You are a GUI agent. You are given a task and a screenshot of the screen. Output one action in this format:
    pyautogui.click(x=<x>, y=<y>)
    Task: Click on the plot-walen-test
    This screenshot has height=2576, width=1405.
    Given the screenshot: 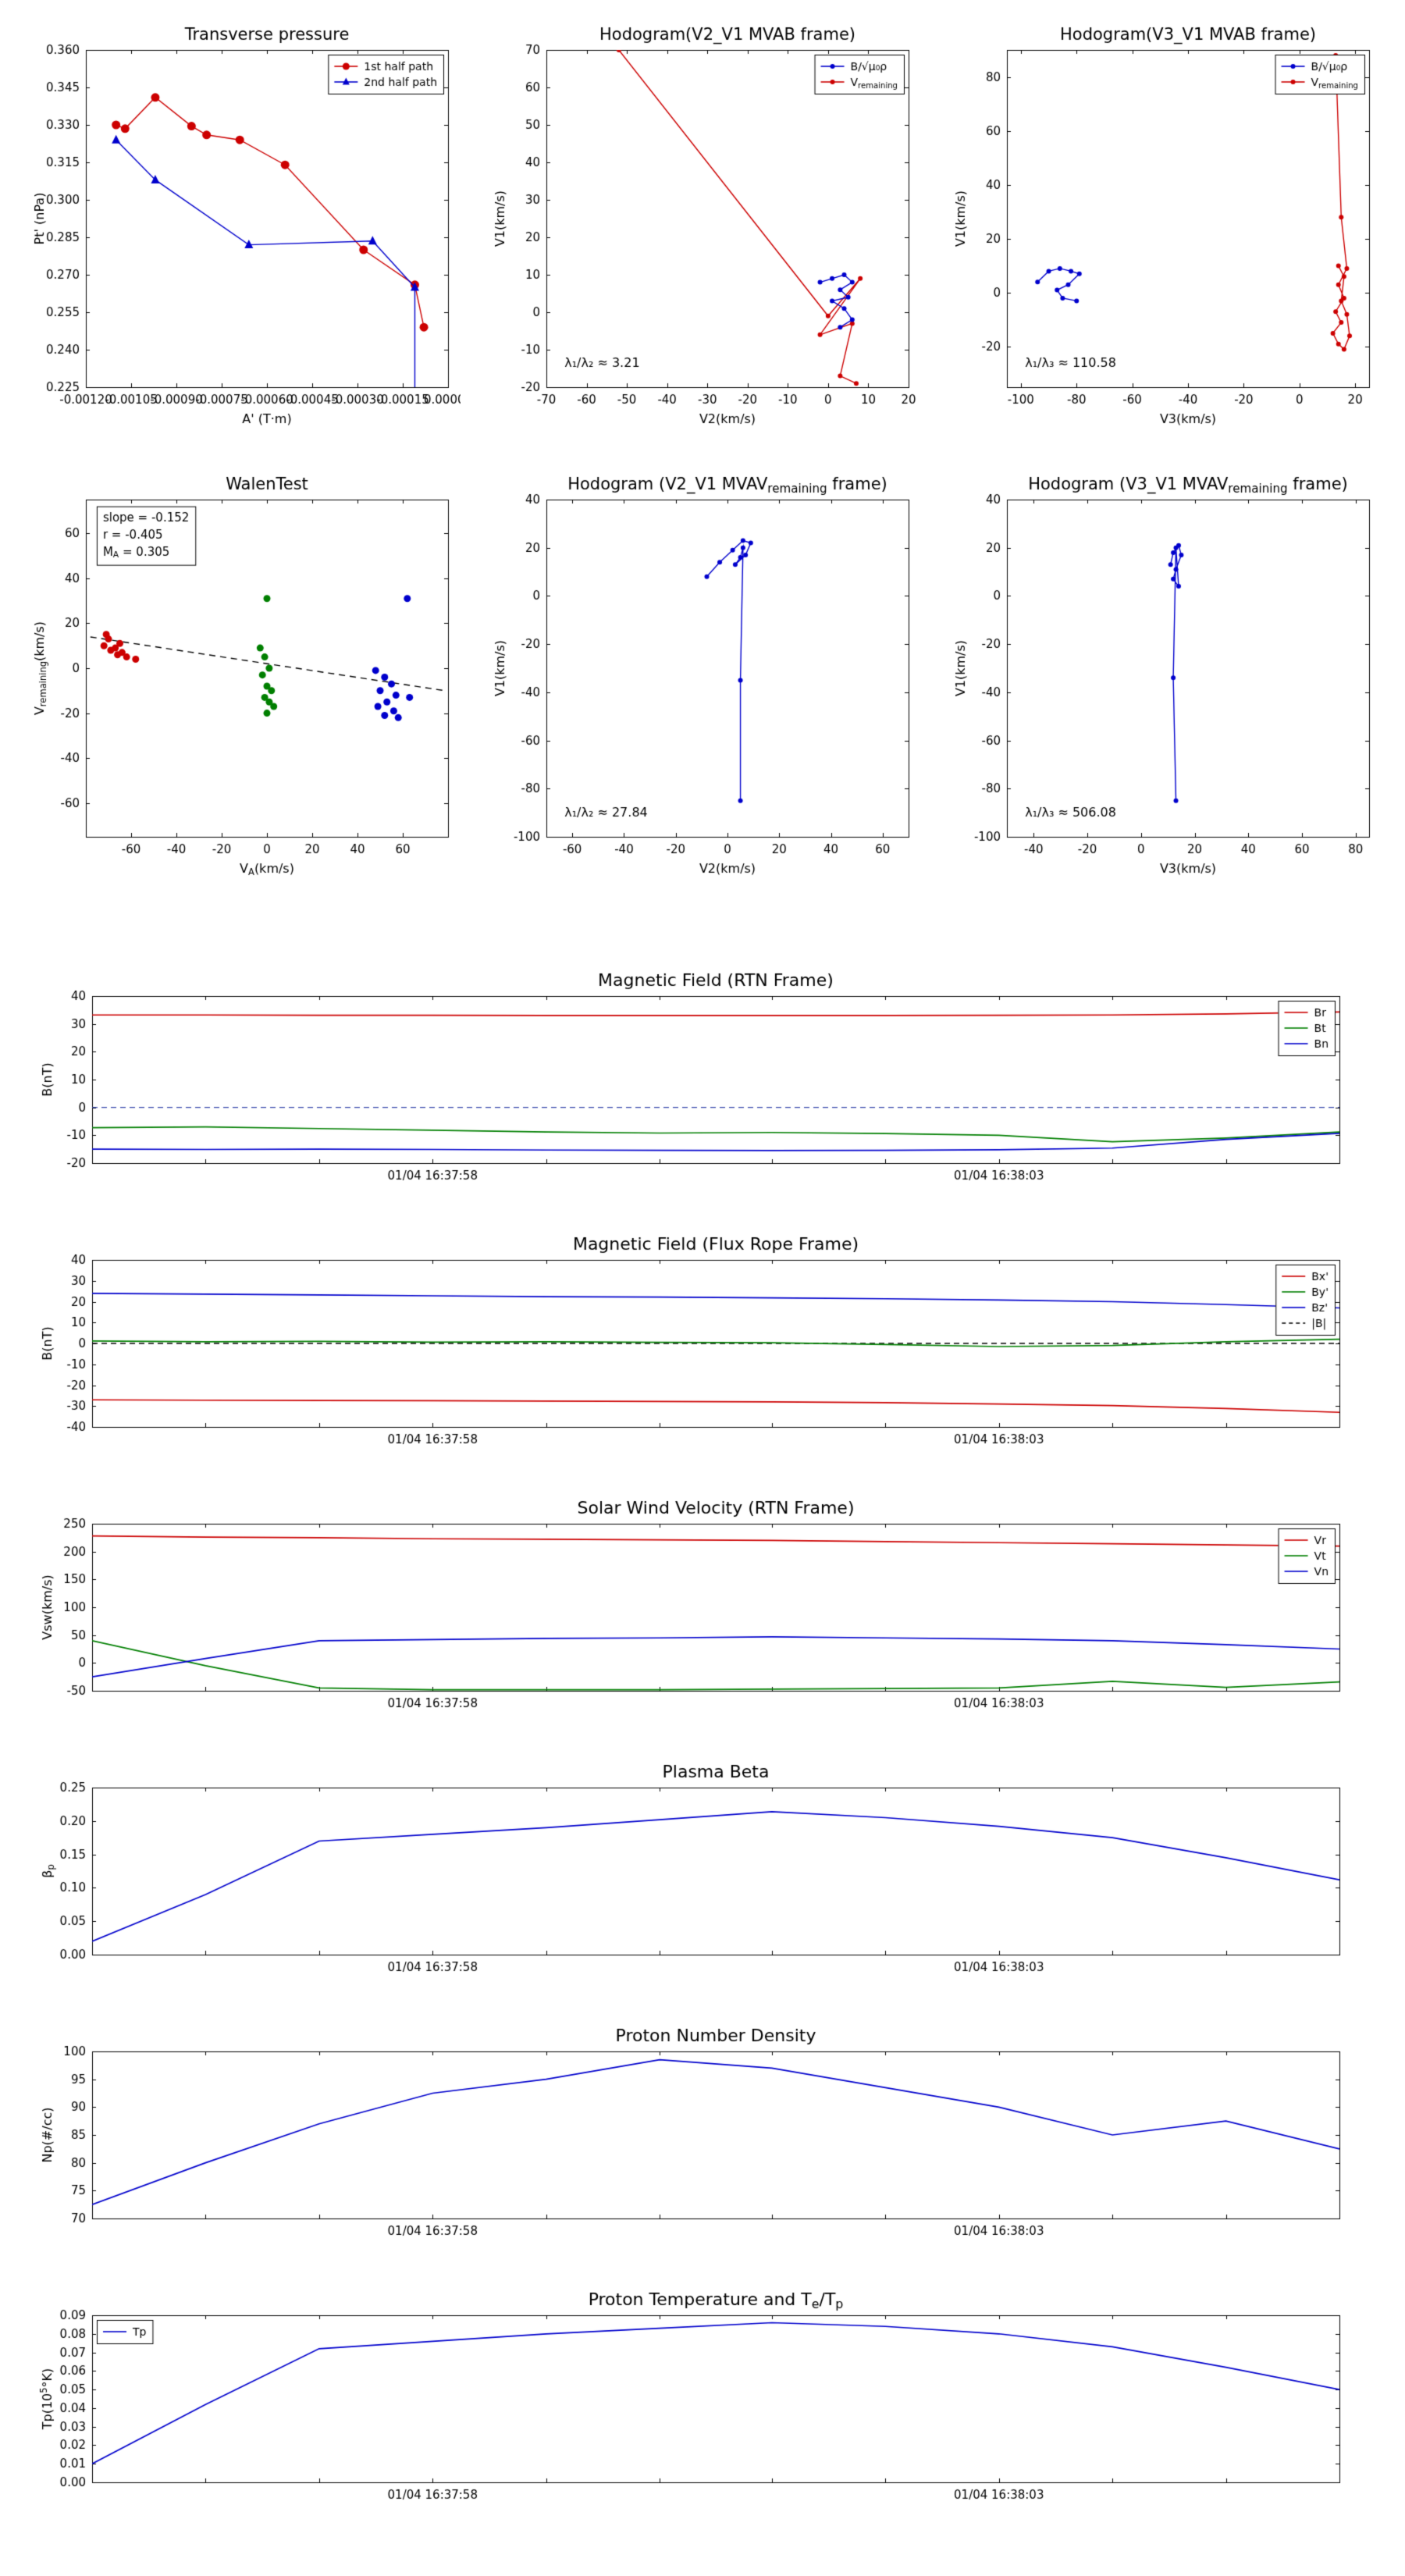 What is the action you would take?
    pyautogui.click(x=242, y=674)
    